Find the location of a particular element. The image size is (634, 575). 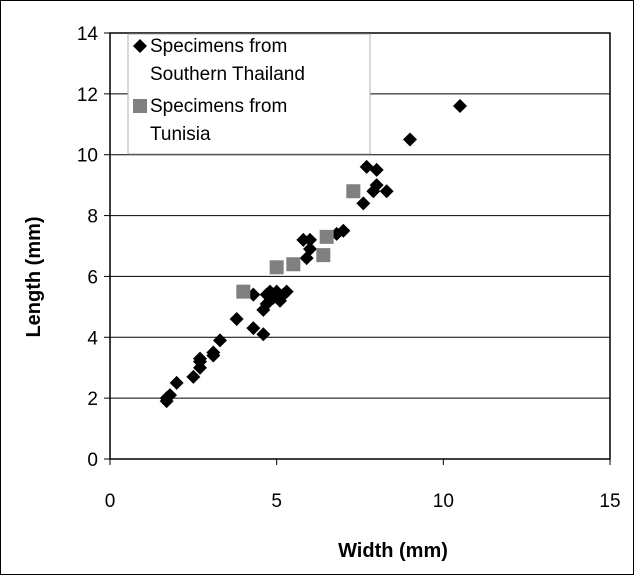

y-tick-label: 14 is located at coordinates (88, 34).